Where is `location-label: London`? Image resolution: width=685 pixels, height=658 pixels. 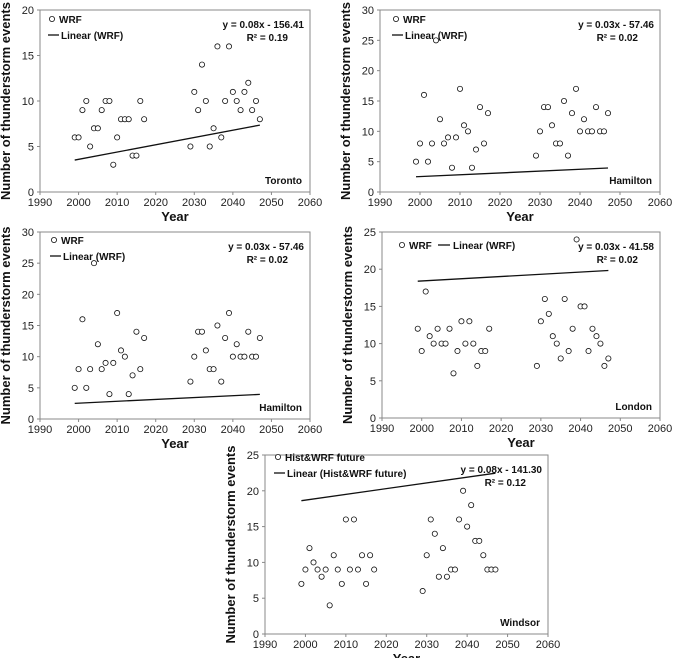
location-label: London is located at coordinates (633, 407).